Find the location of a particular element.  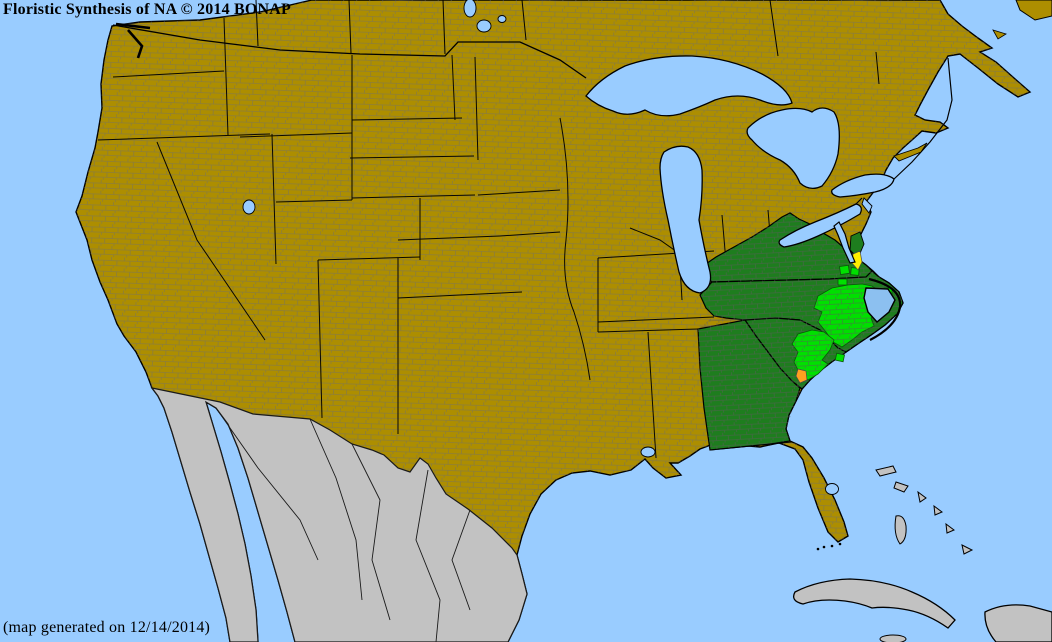

bahamas-islands is located at coordinates (924, 510).